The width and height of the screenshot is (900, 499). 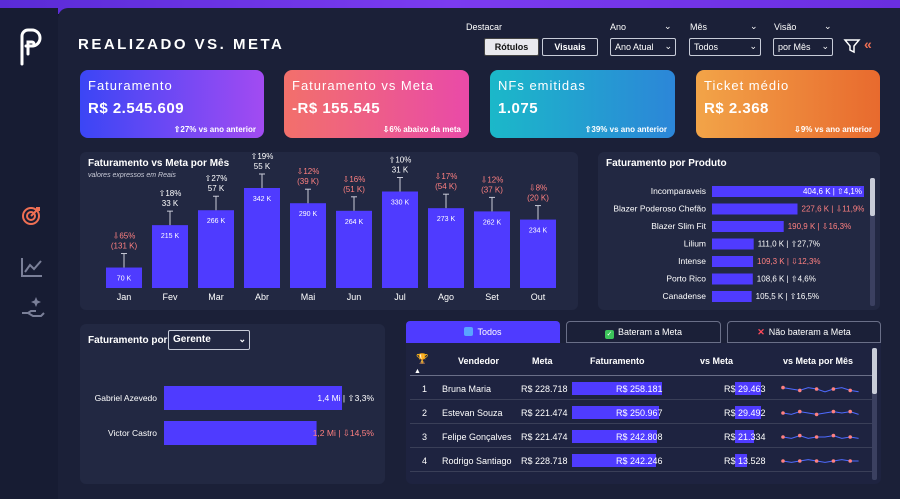 What do you see at coordinates (479, 361) in the screenshot?
I see `header-vendedor: Vendedor` at bounding box center [479, 361].